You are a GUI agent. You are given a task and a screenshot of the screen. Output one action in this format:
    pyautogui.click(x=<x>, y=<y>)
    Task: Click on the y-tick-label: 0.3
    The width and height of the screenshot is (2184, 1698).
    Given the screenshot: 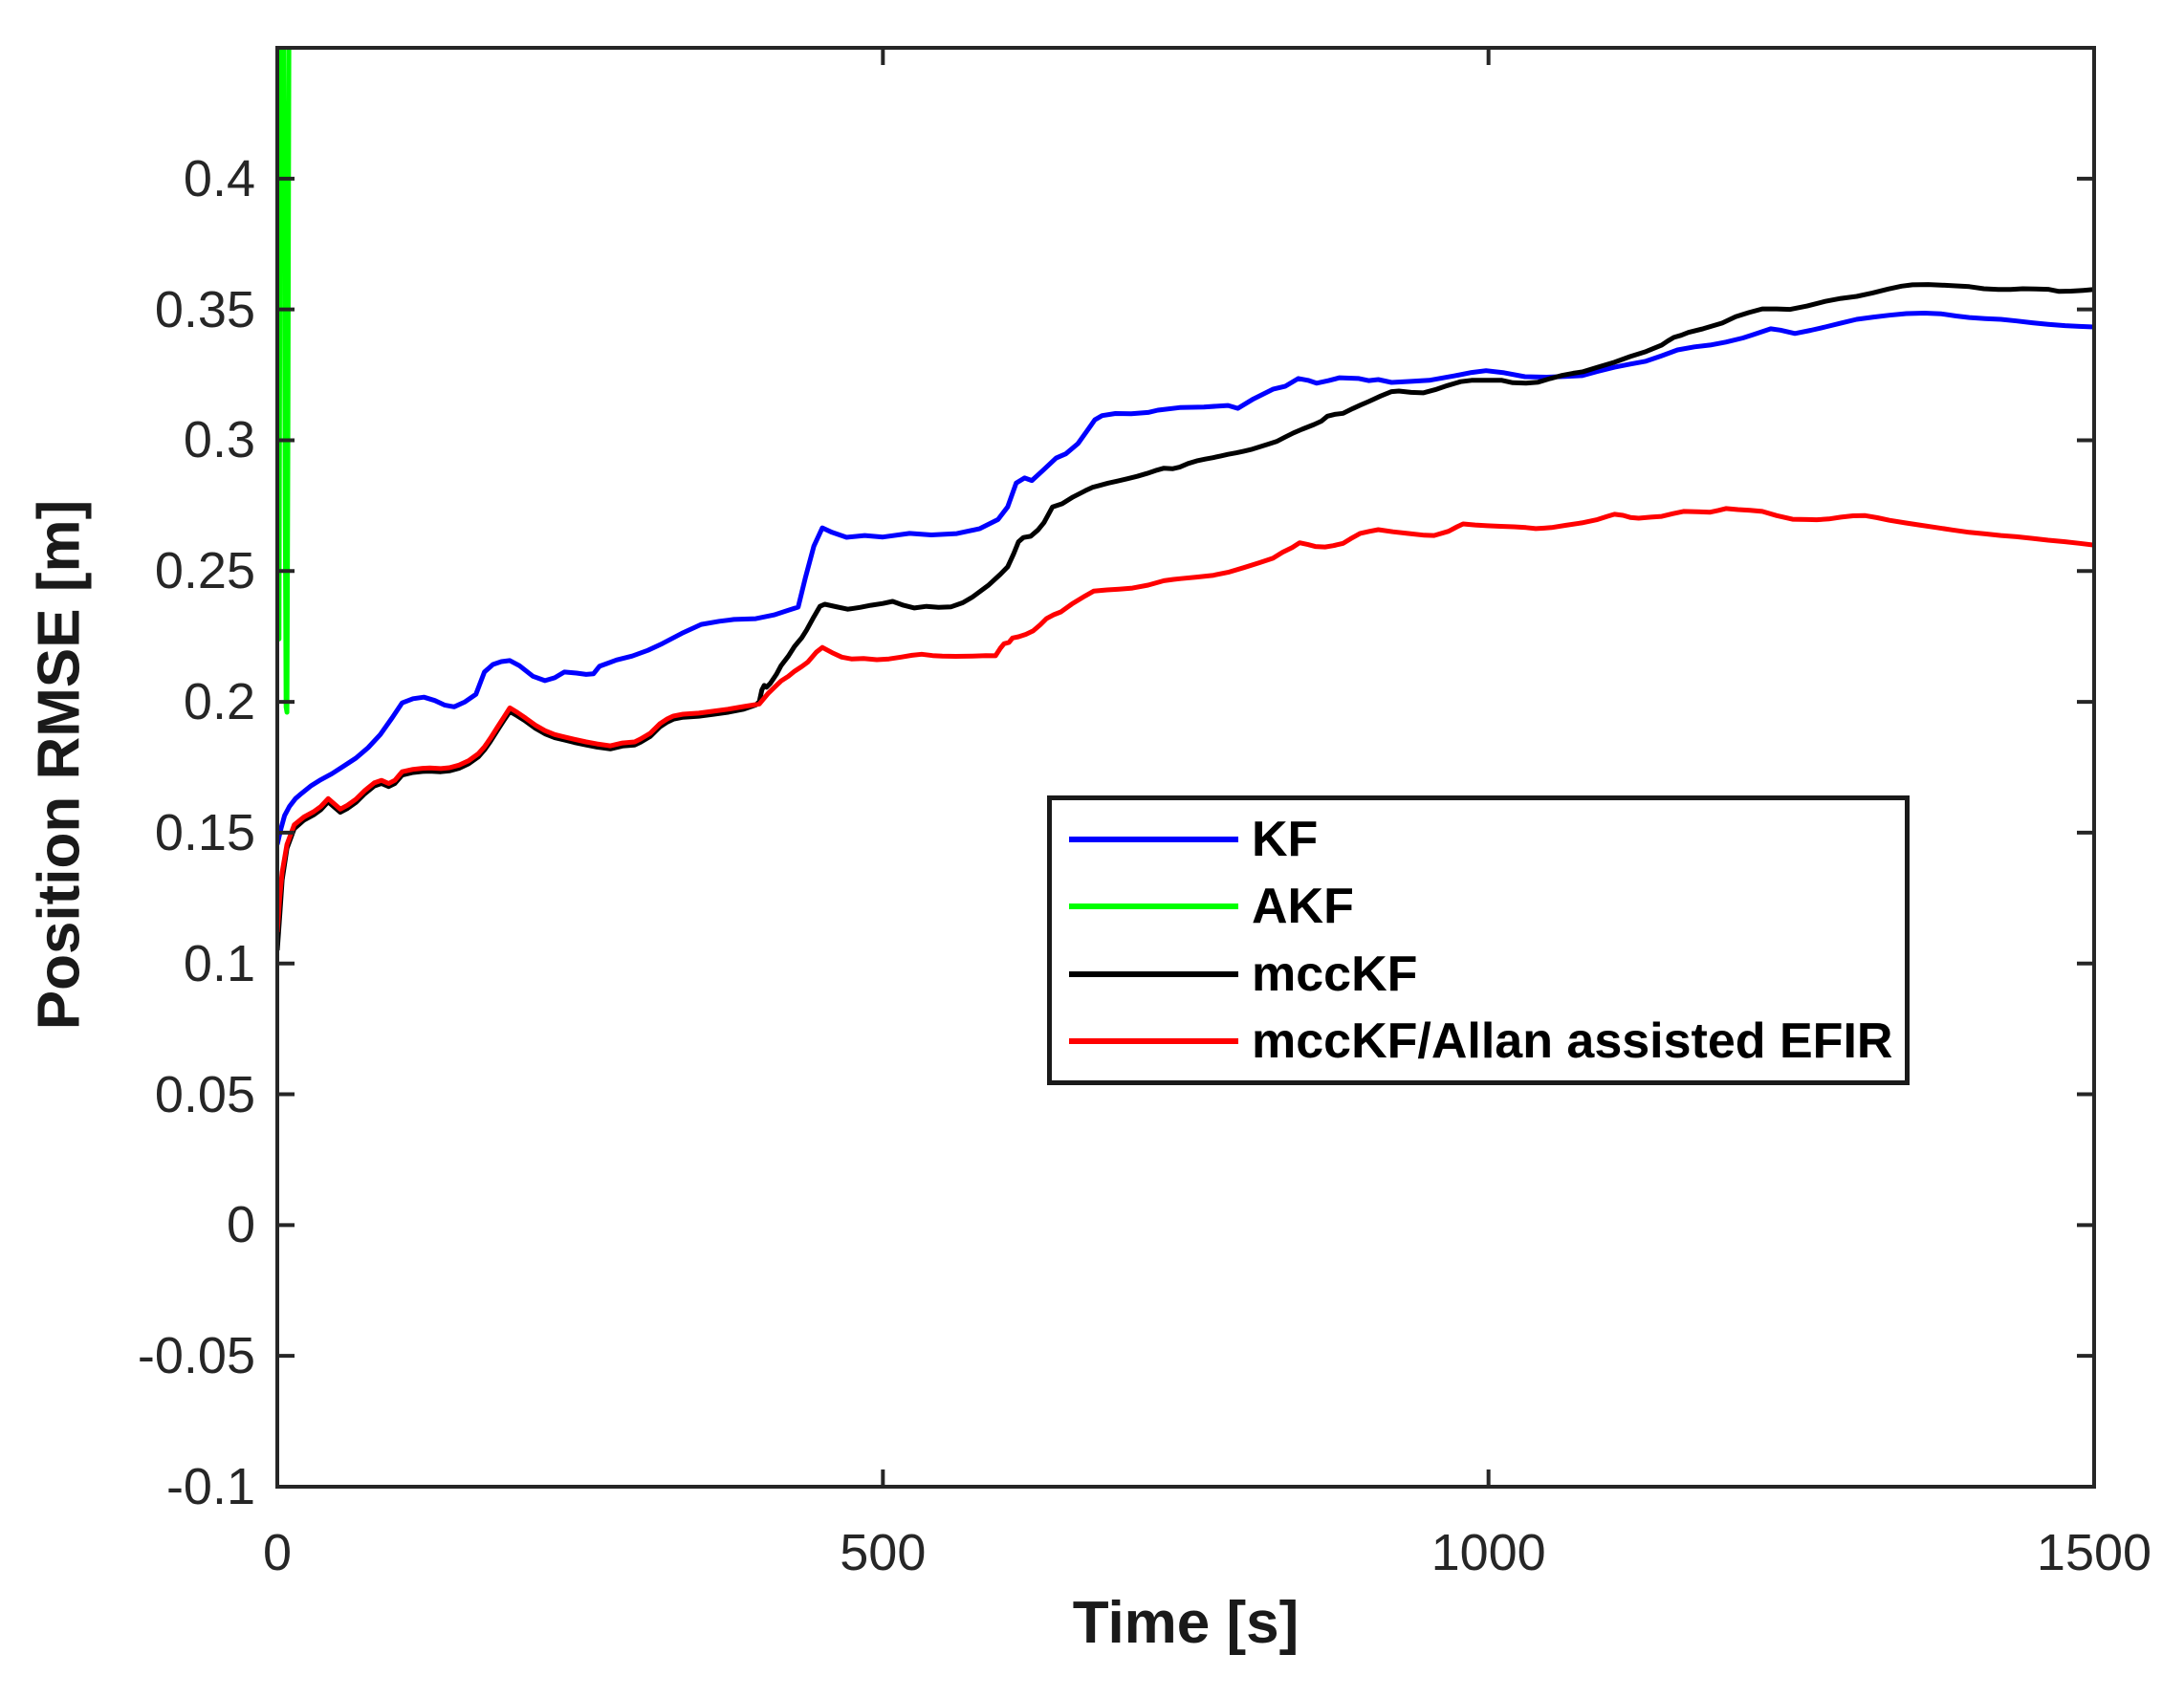 What is the action you would take?
    pyautogui.click(x=219, y=440)
    